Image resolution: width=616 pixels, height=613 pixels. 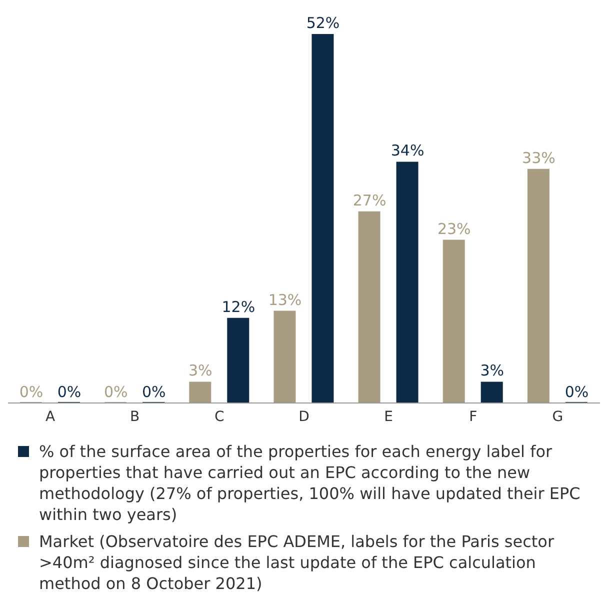 I want to click on x-tick-label: F, so click(x=473, y=416).